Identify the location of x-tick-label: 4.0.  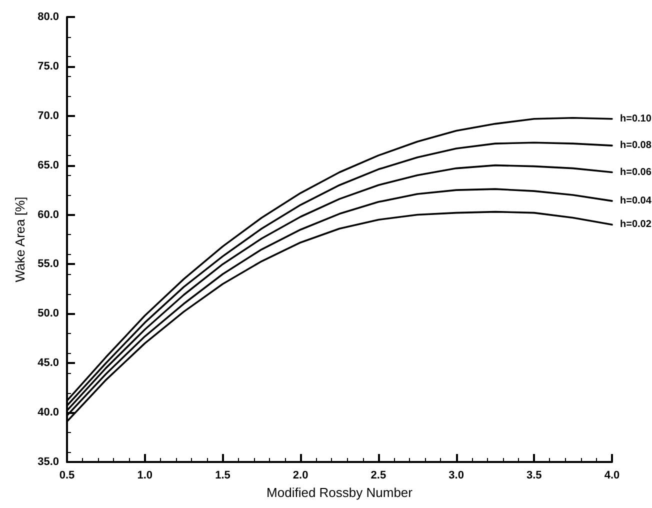
(612, 476).